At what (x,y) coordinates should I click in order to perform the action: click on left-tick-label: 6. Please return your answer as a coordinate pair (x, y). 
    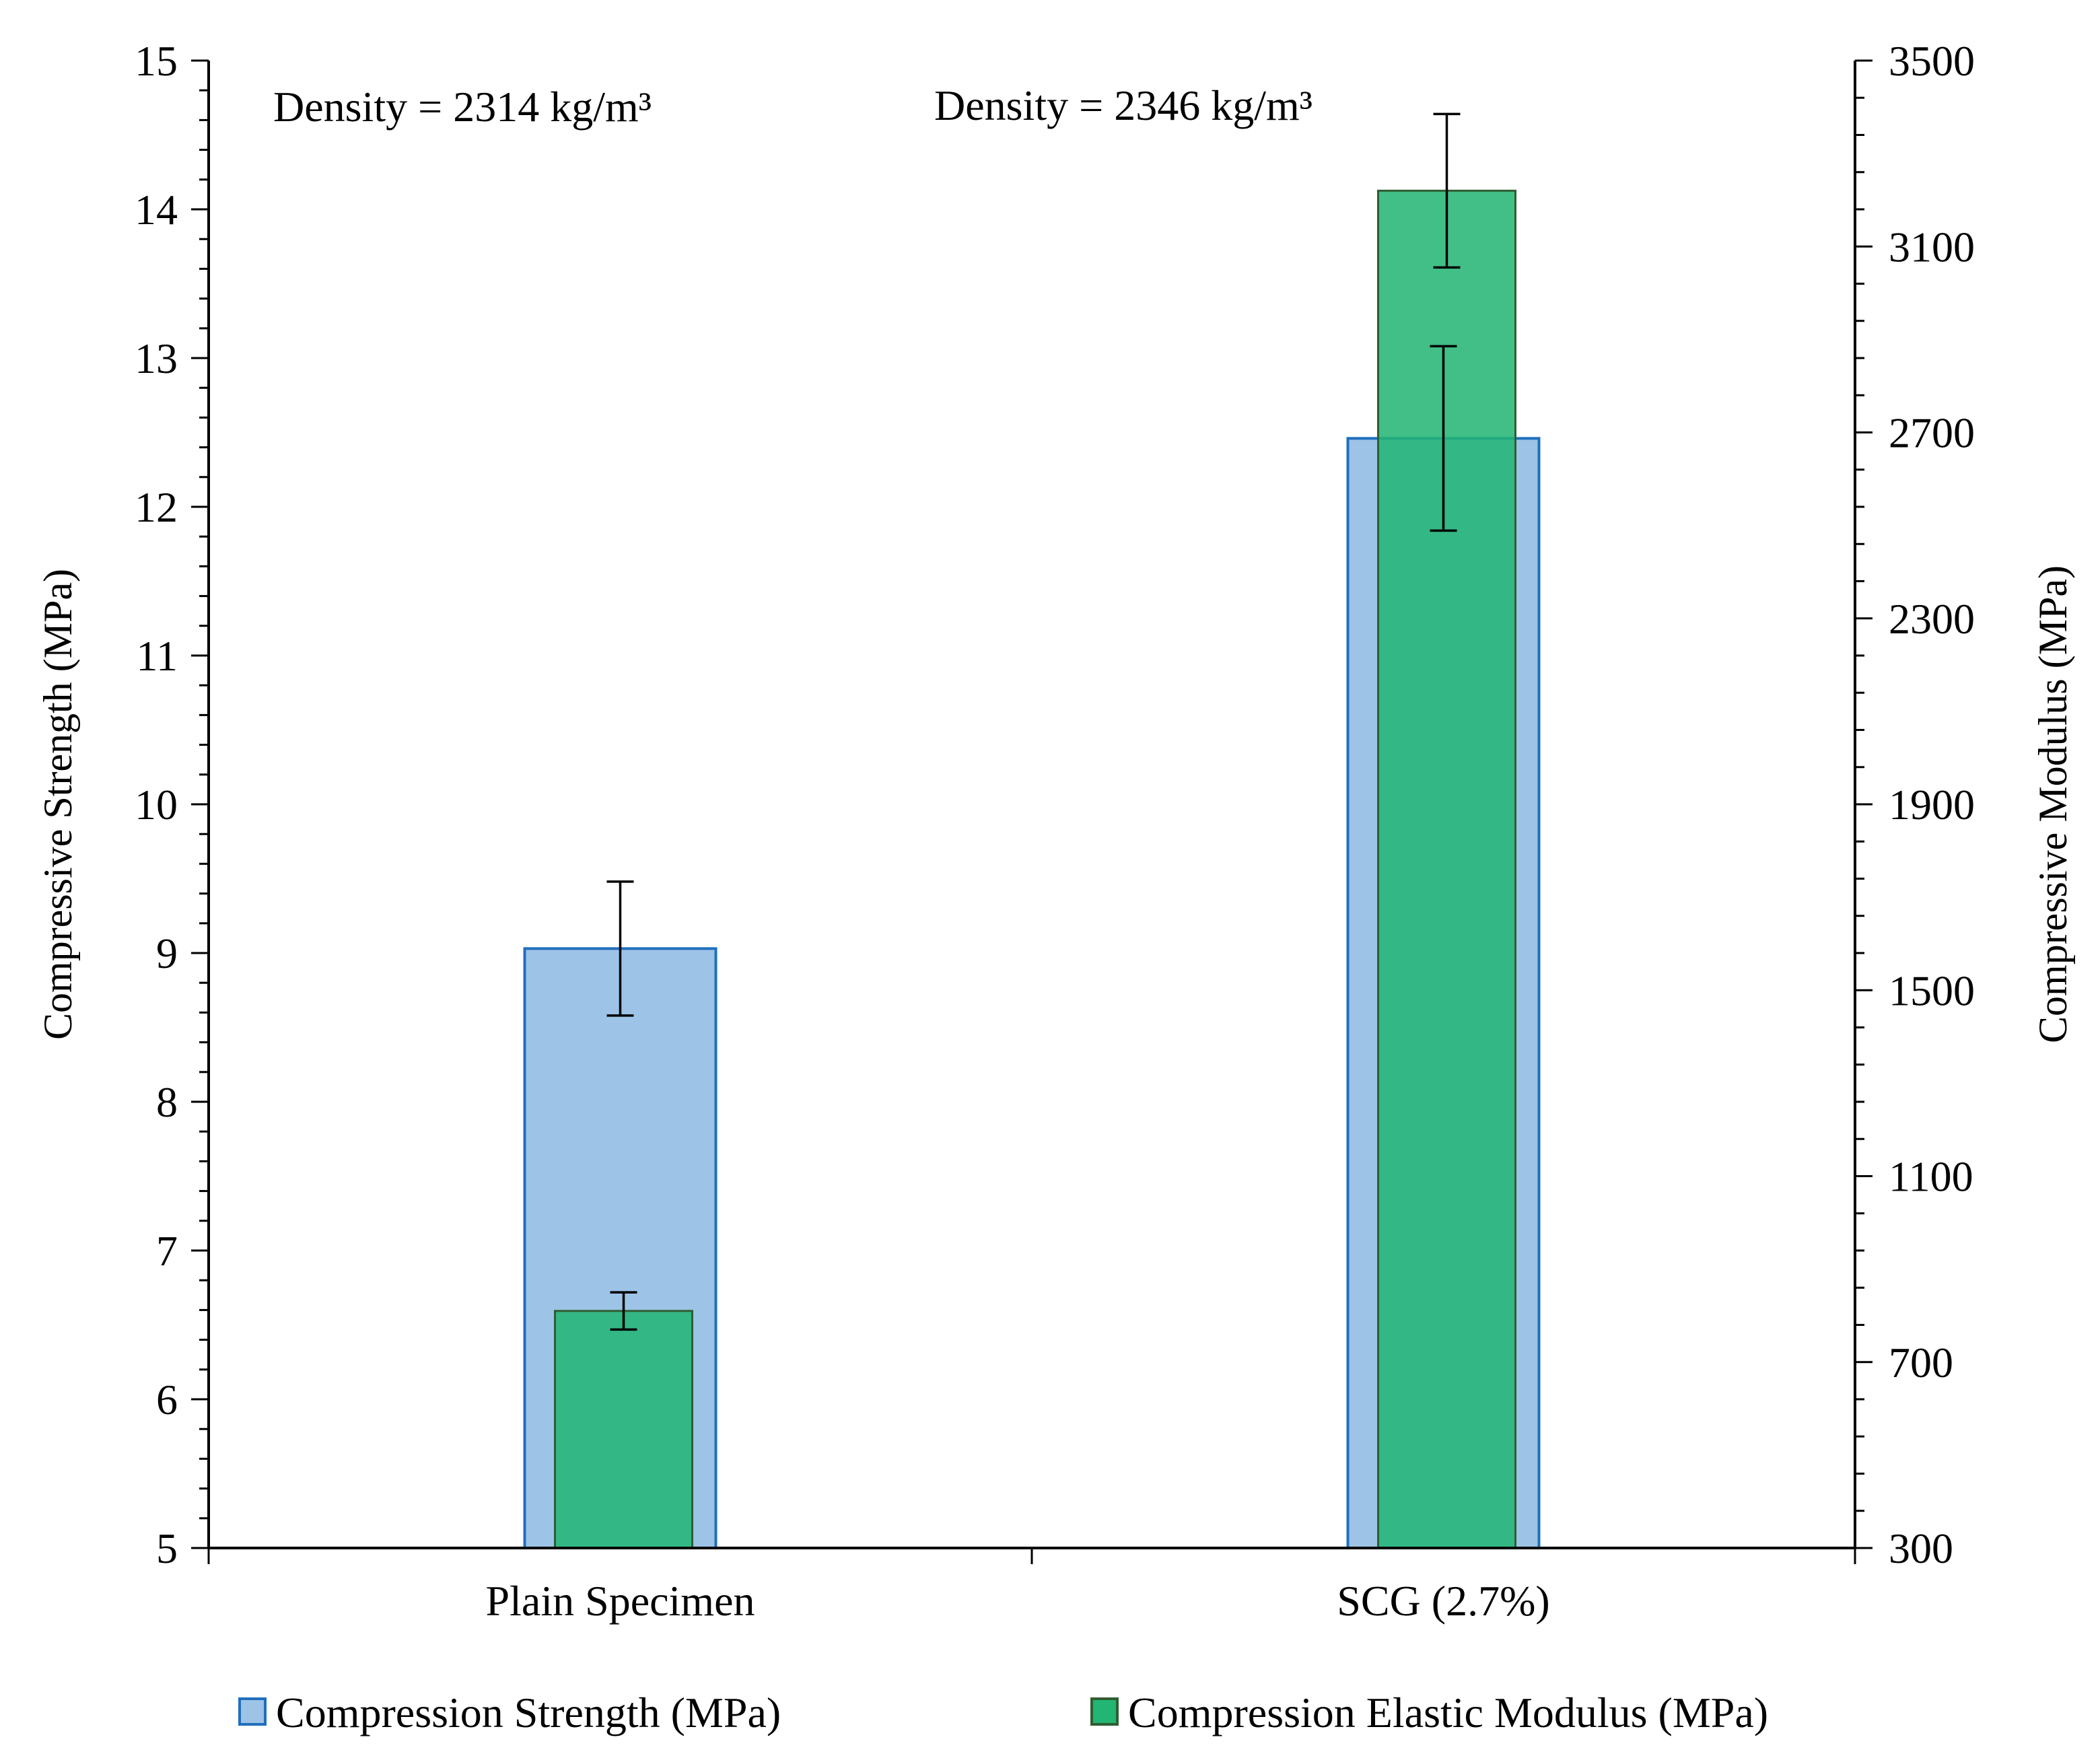
    Looking at the image, I should click on (167, 1399).